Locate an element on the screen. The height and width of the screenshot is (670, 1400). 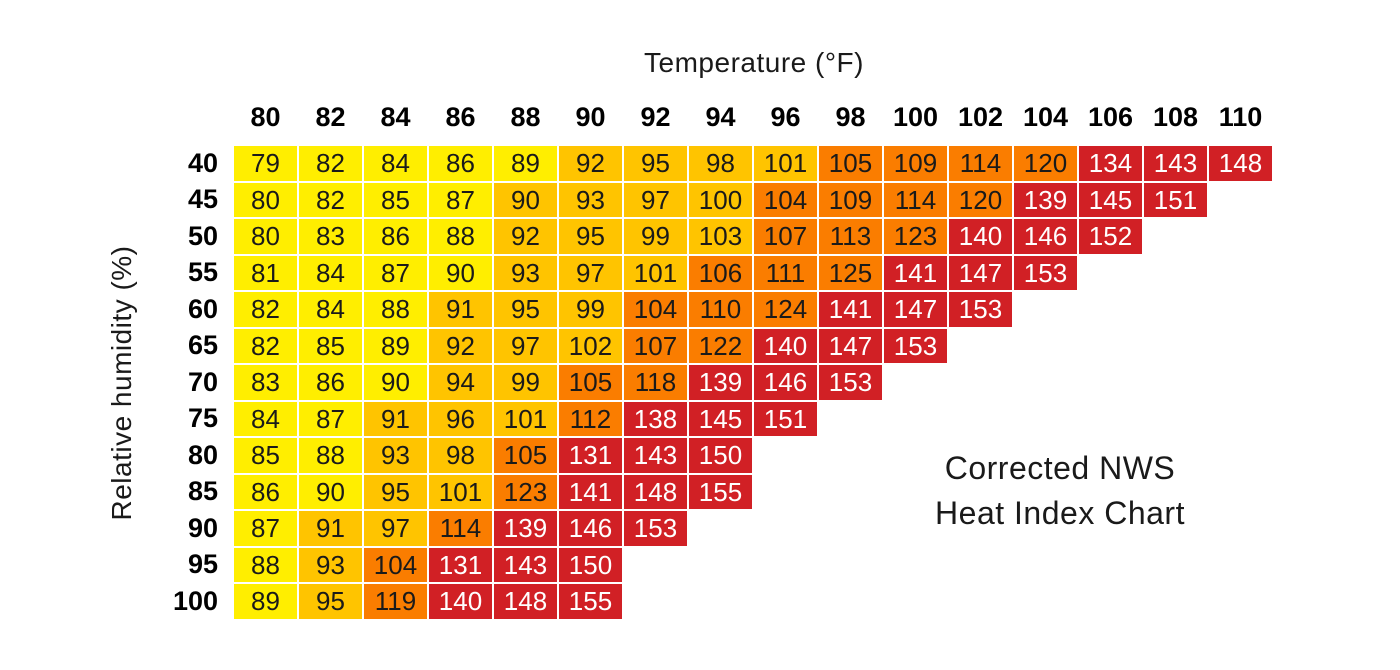
humidity-tick: 75 is located at coordinates (202, 418).